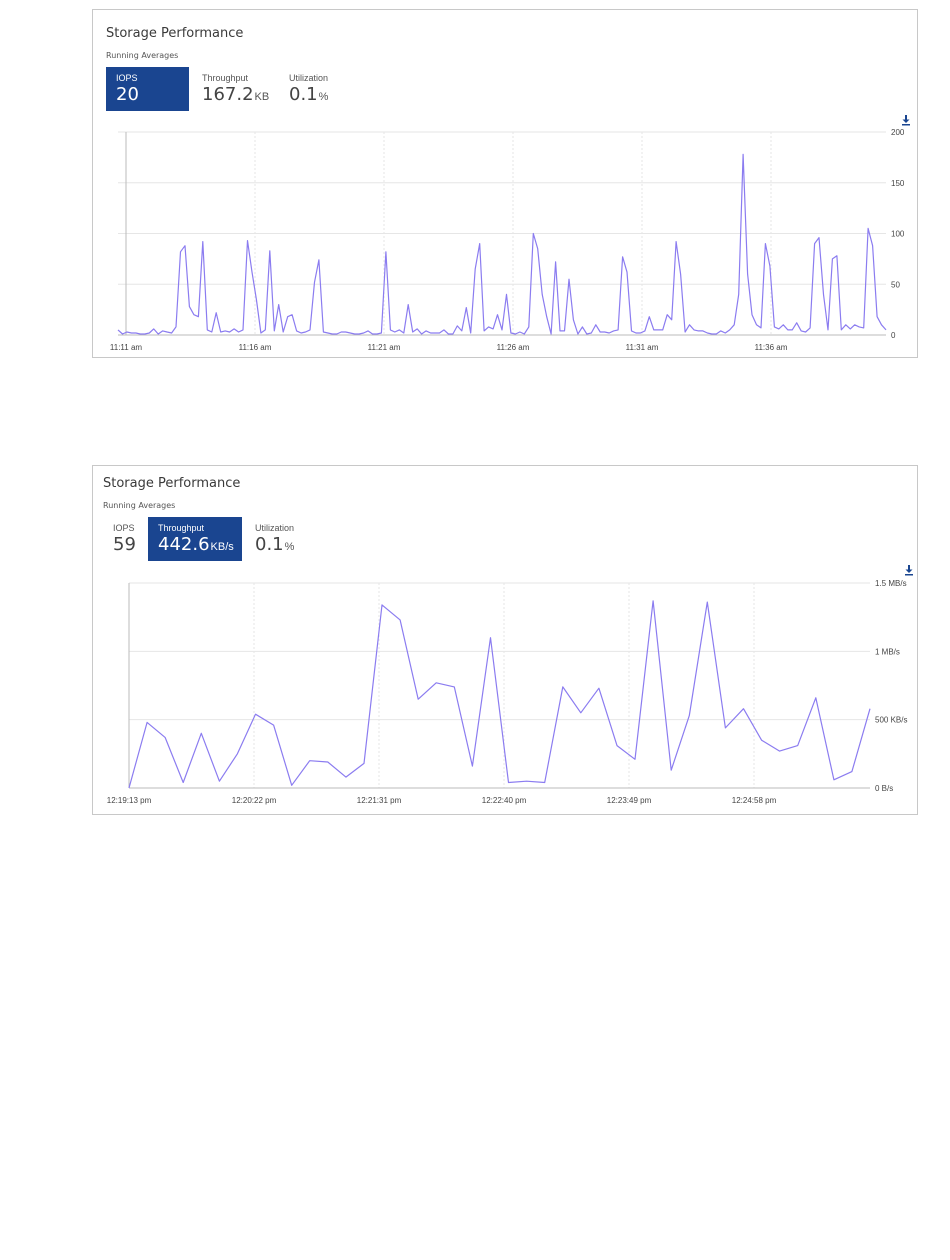  What do you see at coordinates (255, 347) in the screenshot?
I see `x-tick-label: 11:16 am` at bounding box center [255, 347].